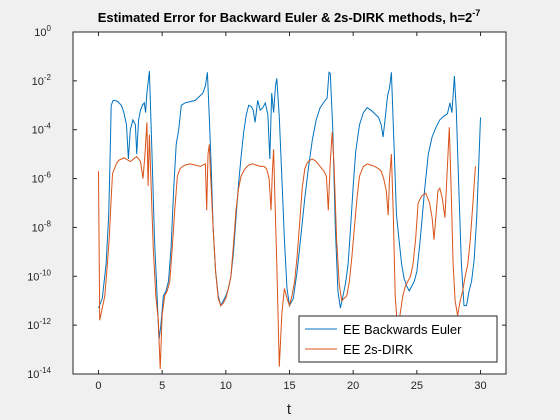 The height and width of the screenshot is (420, 560). I want to click on legend-box, so click(398, 339).